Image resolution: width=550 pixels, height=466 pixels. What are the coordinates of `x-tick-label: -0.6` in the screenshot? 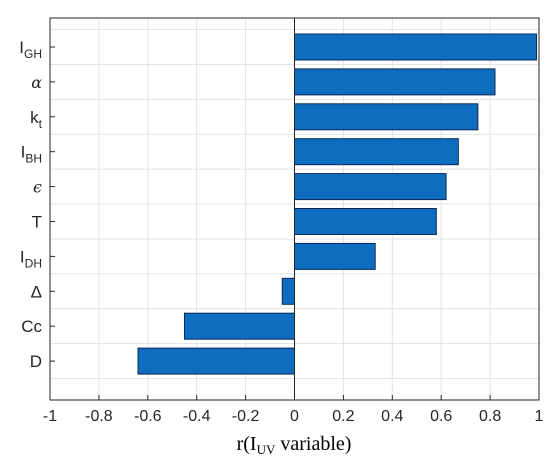 It's located at (148, 416).